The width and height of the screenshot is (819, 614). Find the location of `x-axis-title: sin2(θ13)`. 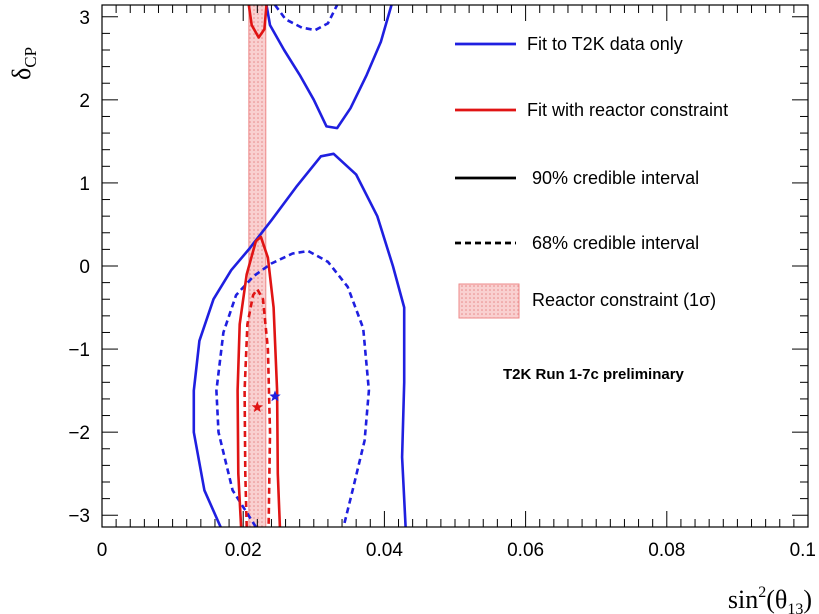

x-axis-title: sin2(θ13) is located at coordinates (770, 599).